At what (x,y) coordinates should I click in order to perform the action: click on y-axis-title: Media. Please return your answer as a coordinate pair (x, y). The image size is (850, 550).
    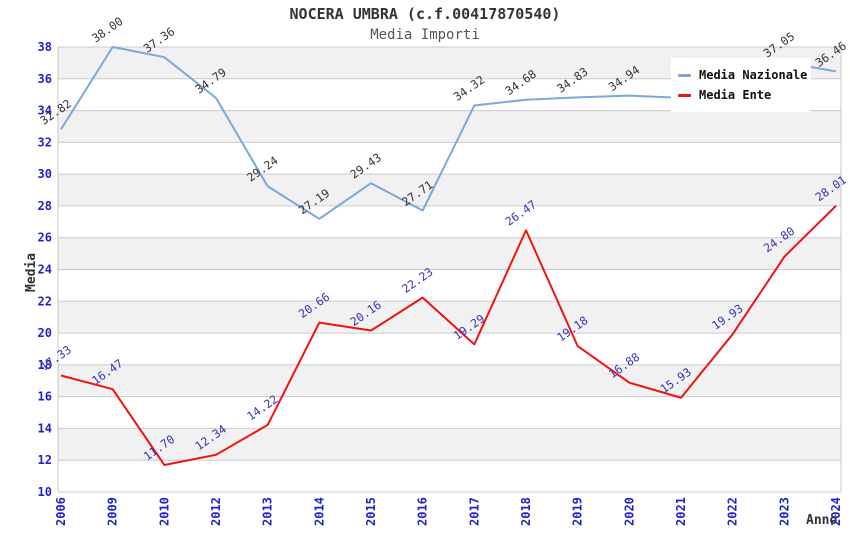
    Looking at the image, I should click on (31, 272).